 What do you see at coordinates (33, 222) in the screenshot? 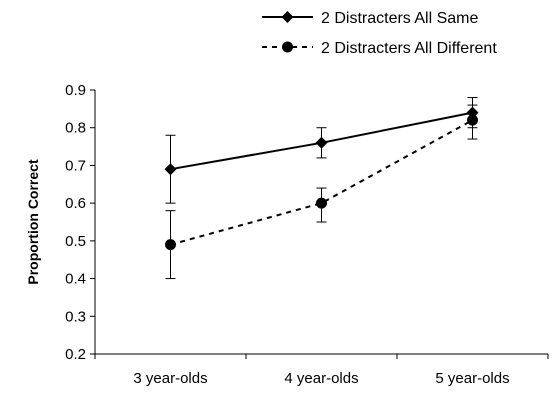
I see `y-axis-label: Proportion Correct` at bounding box center [33, 222].